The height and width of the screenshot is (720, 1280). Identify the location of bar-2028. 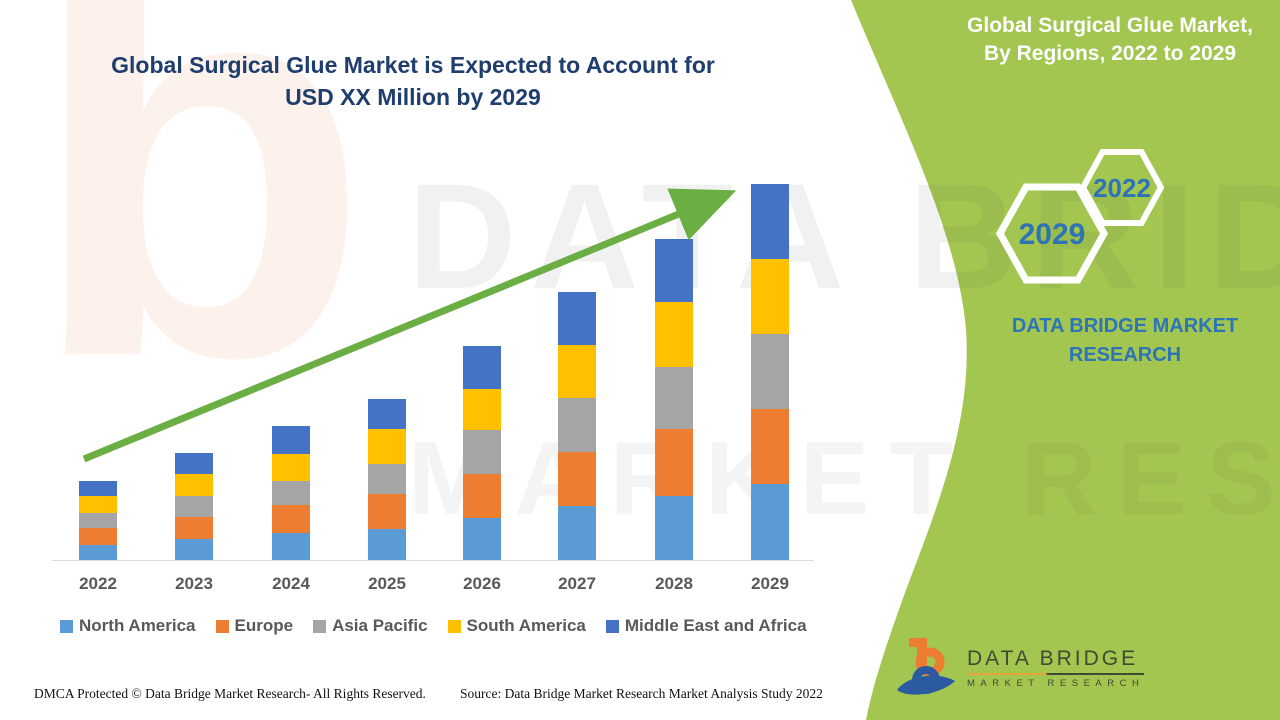
(674, 399).